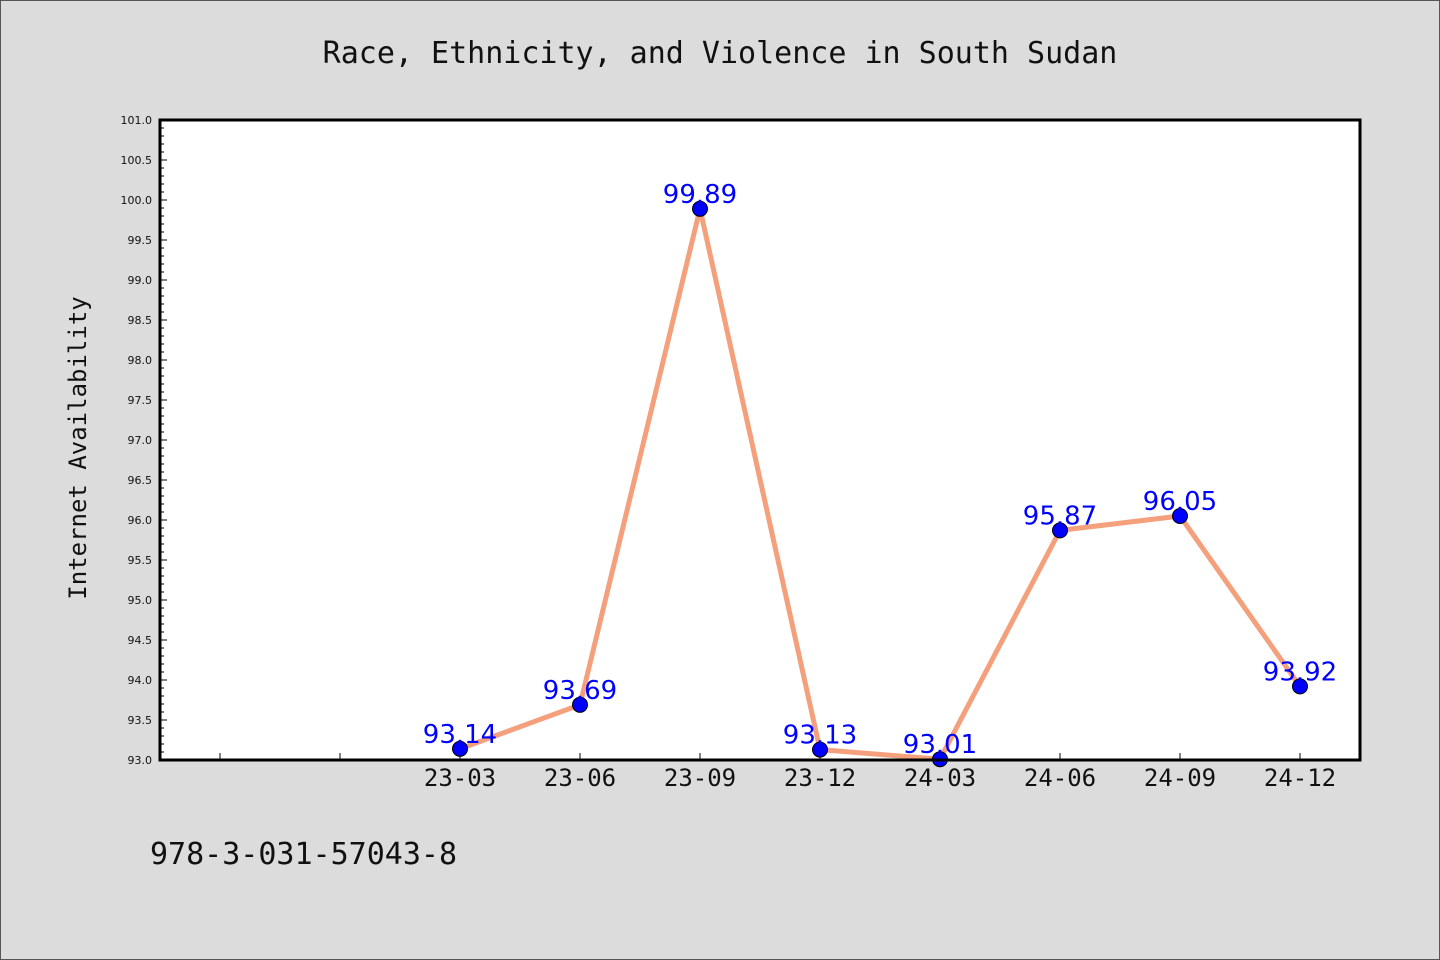 The height and width of the screenshot is (960, 1440). What do you see at coordinates (820, 778) in the screenshot?
I see `x-tick-label: 23-12` at bounding box center [820, 778].